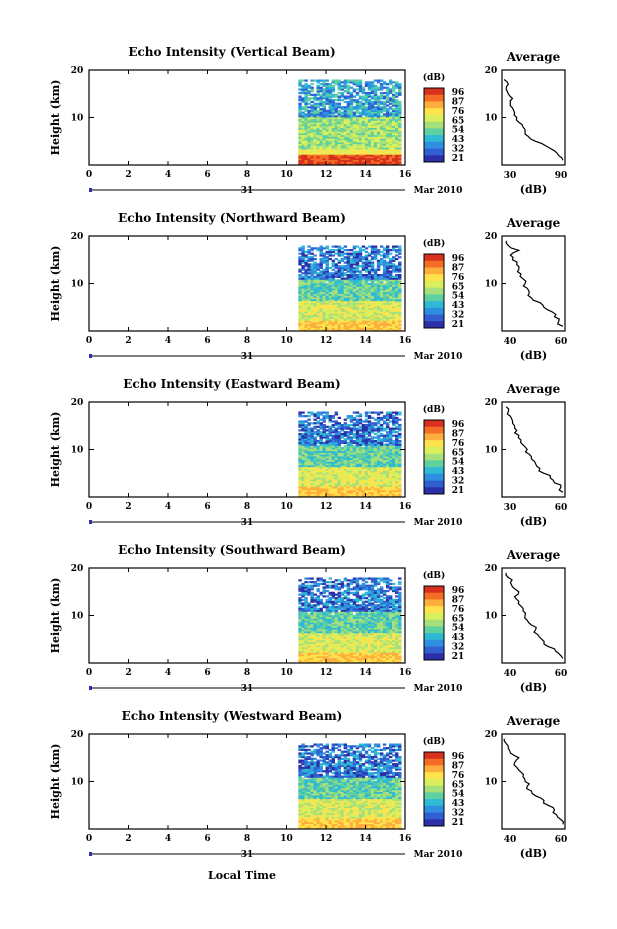  What do you see at coordinates (90, 356) in the screenshot?
I see `date-axis-marker` at bounding box center [90, 356].